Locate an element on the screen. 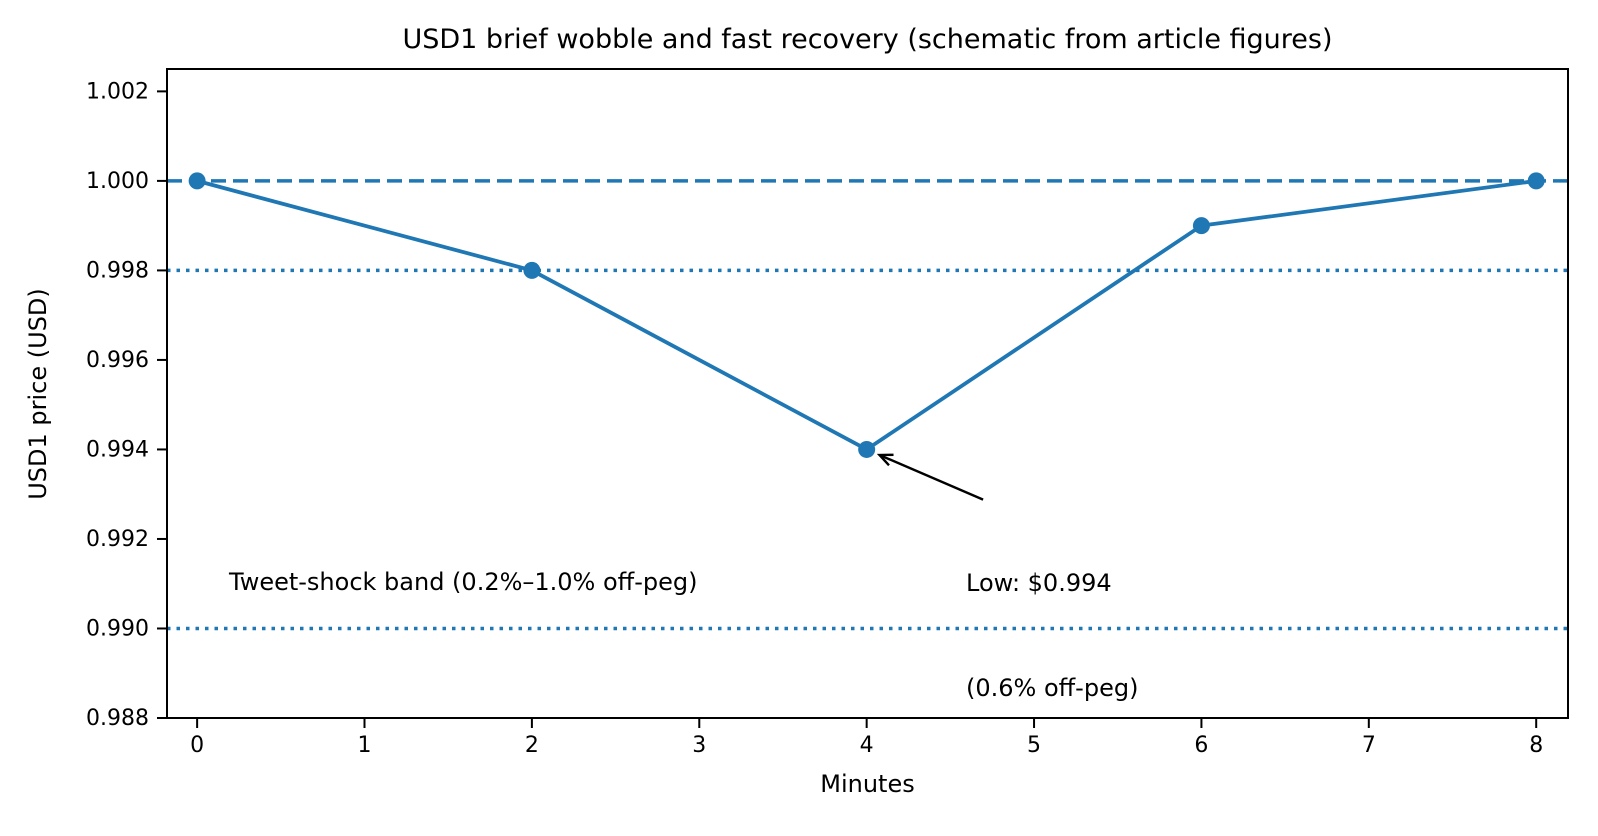 The width and height of the screenshot is (1598, 836). x-tick-label: 7 is located at coordinates (1369, 745).